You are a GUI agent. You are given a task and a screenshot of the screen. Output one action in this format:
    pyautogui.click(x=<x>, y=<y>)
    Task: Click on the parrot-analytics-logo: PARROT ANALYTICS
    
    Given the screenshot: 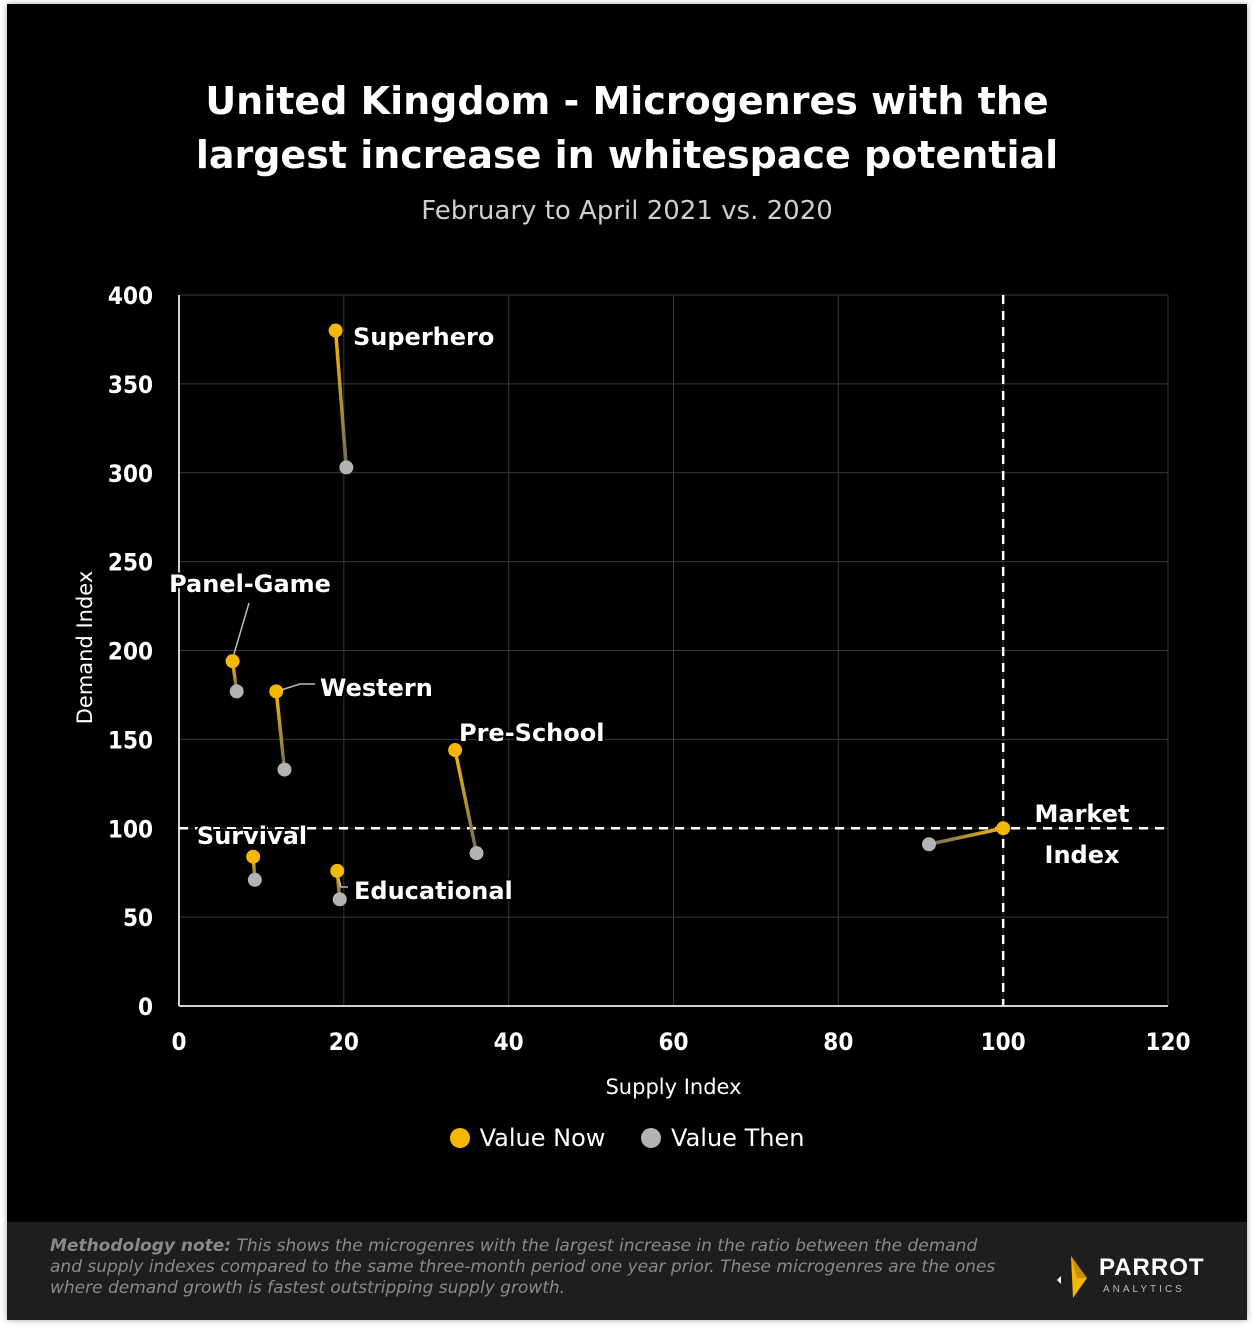 What is the action you would take?
    pyautogui.click(x=1137, y=1274)
    